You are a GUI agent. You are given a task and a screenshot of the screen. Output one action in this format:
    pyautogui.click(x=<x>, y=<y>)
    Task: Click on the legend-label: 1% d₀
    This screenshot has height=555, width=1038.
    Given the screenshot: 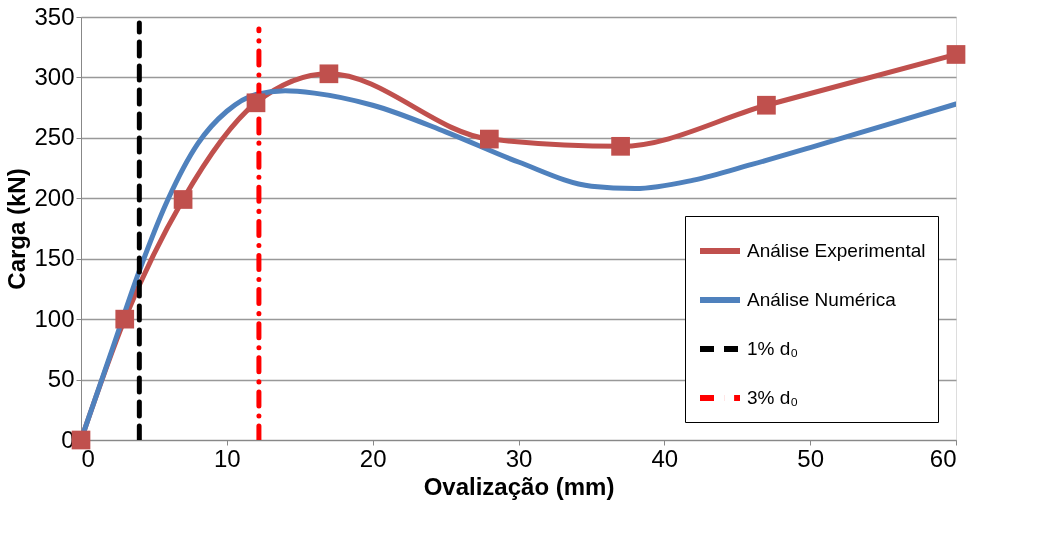 What is the action you would take?
    pyautogui.click(x=773, y=348)
    